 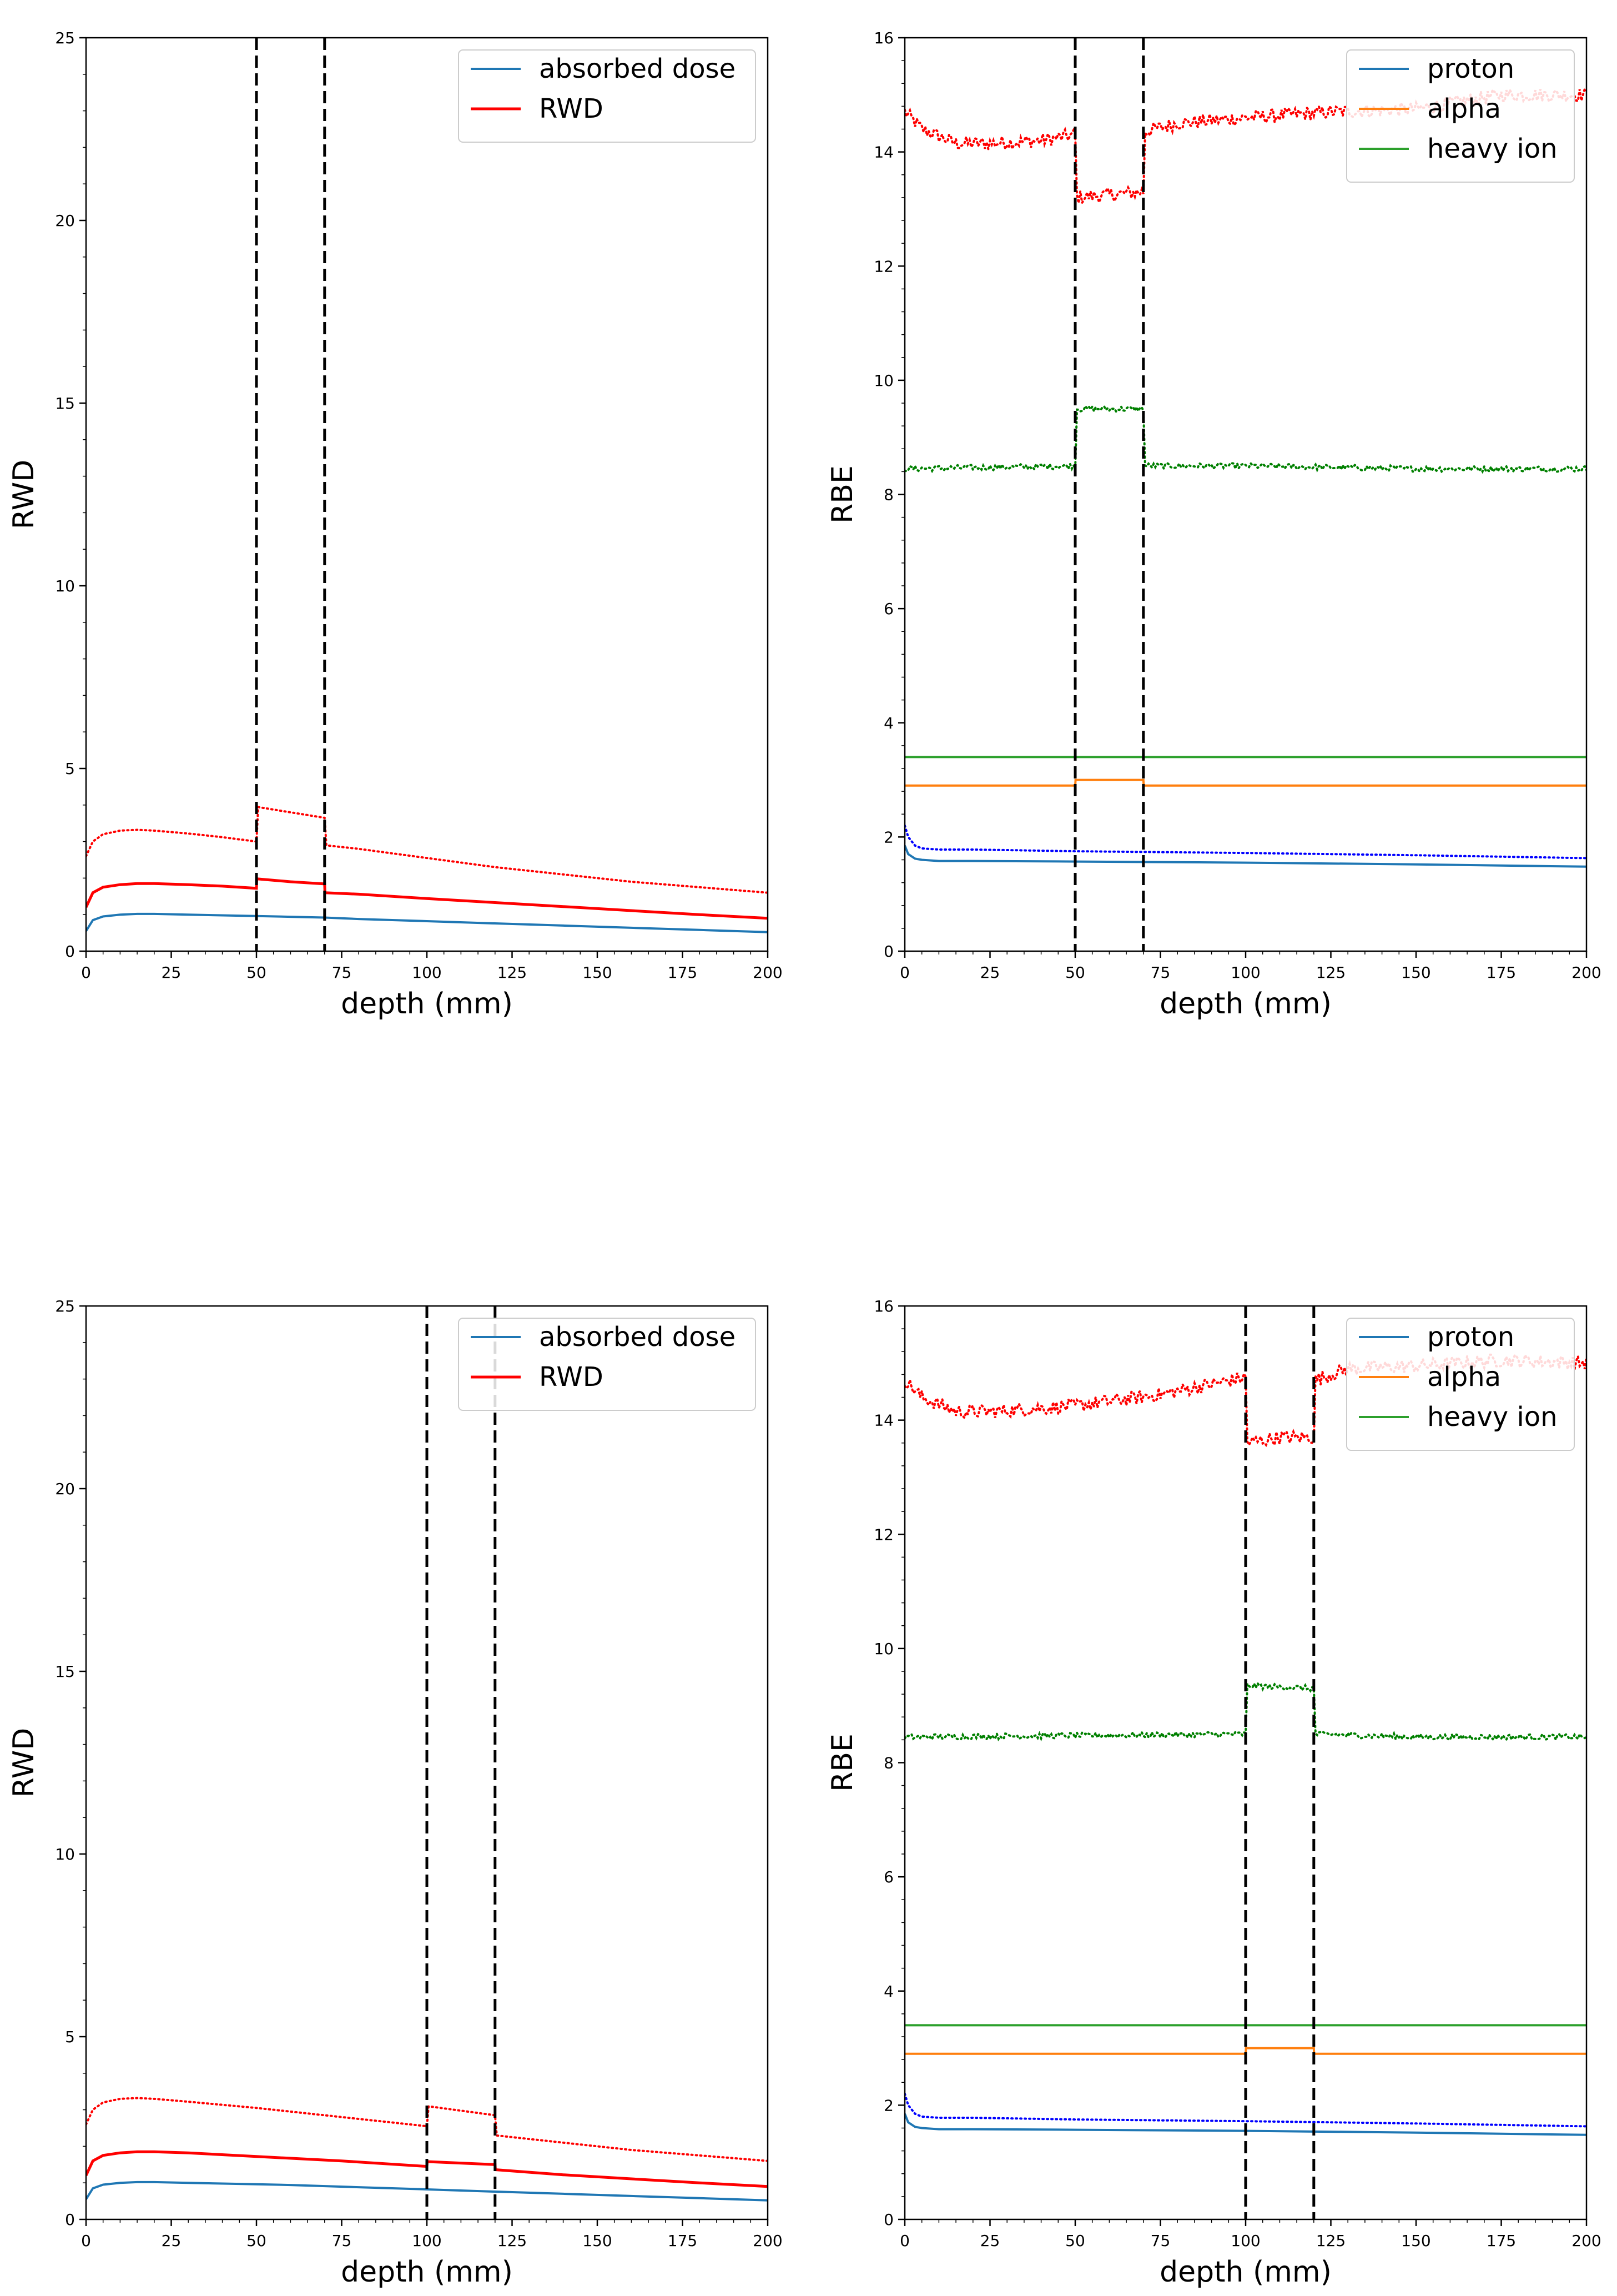 I want to click on legend-label-heavy-ion: heavy ion, so click(x=1492, y=1417).